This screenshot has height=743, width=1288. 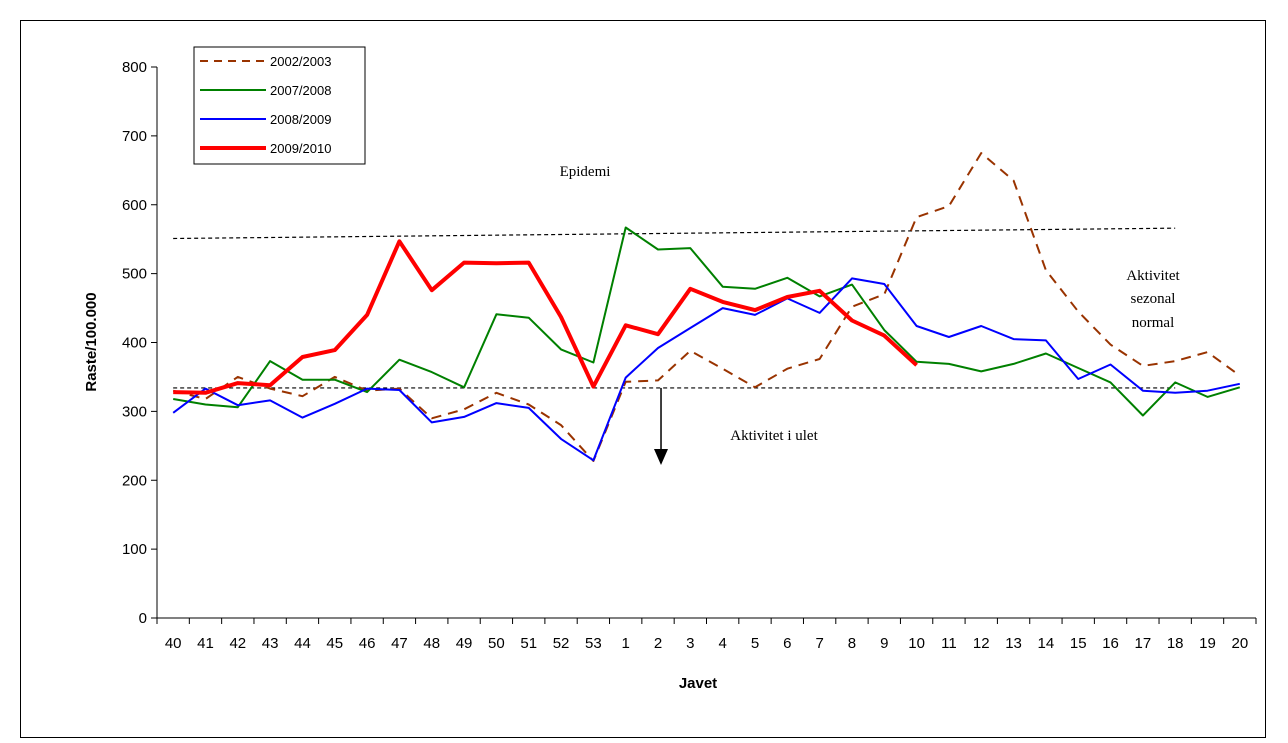 What do you see at coordinates (1046, 643) in the screenshot?
I see `x-tick-label: 14` at bounding box center [1046, 643].